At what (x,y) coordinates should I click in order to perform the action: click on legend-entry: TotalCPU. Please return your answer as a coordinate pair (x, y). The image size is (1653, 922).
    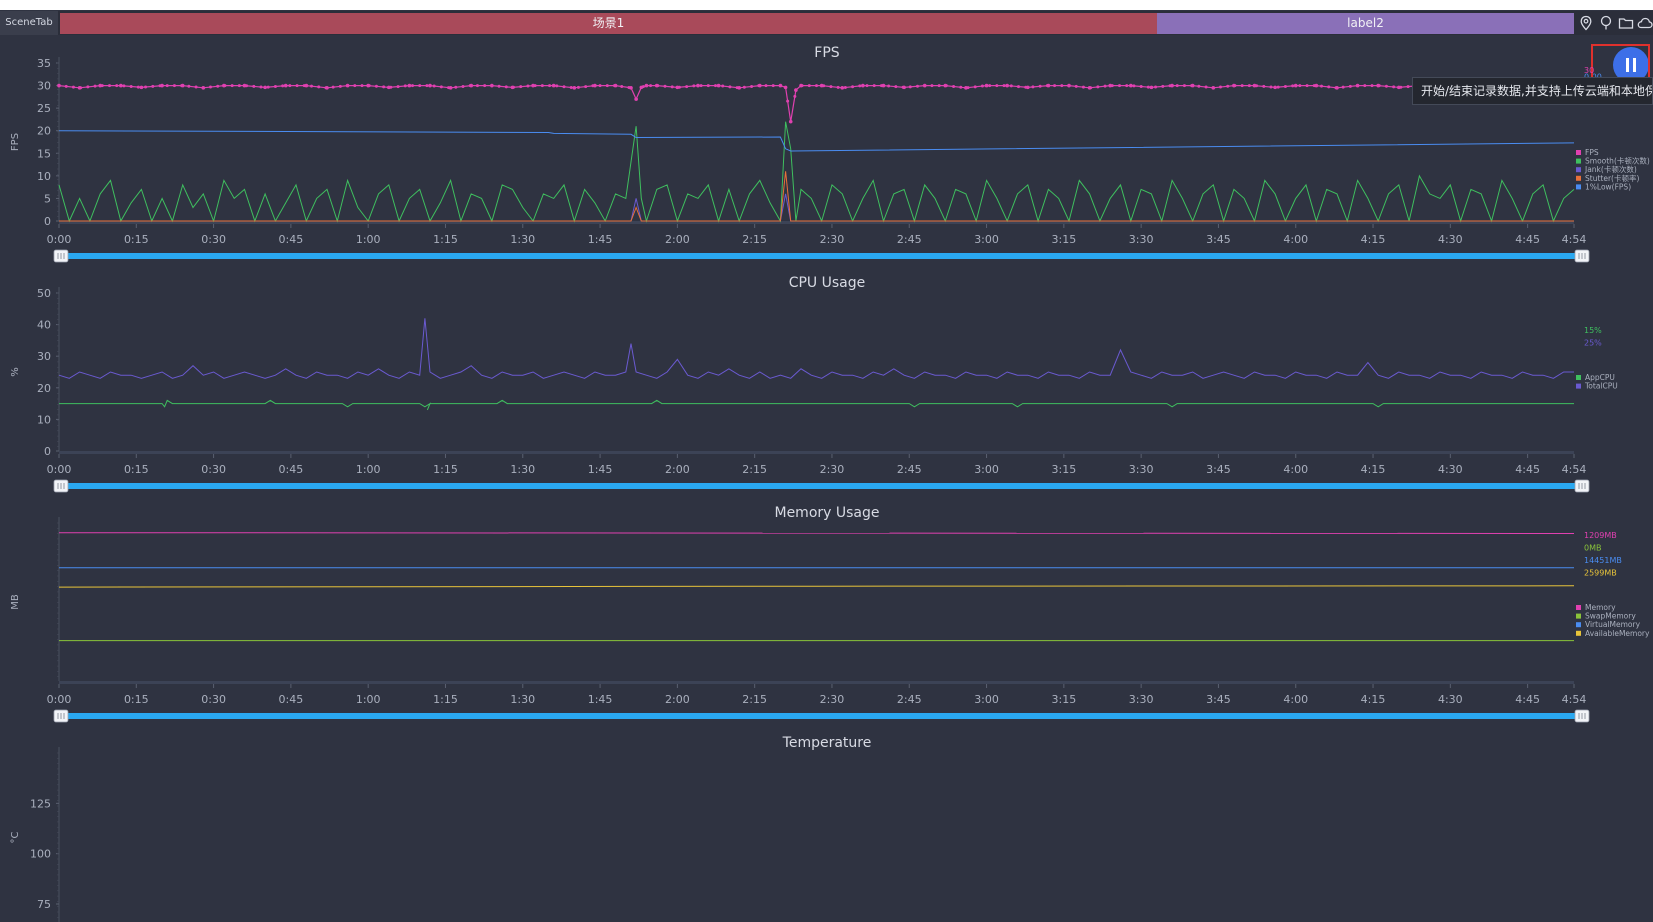
    Looking at the image, I should click on (1601, 386).